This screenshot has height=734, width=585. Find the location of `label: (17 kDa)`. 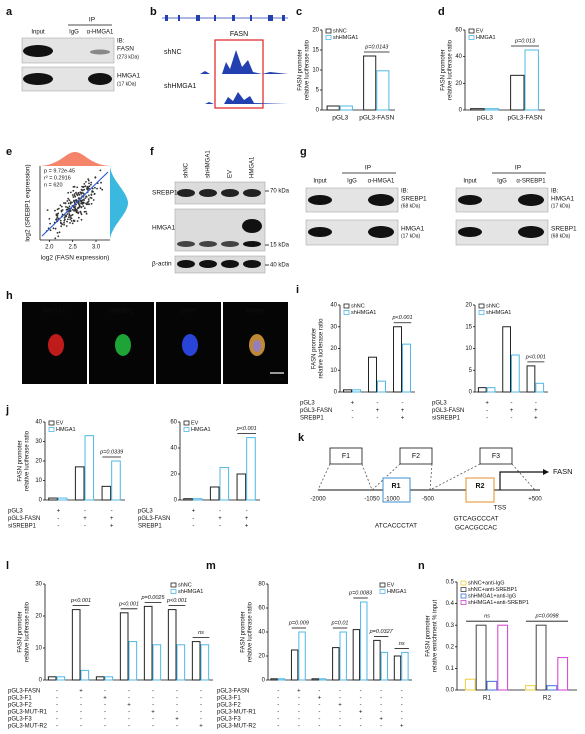

label: (17 kDa) is located at coordinates (411, 236).